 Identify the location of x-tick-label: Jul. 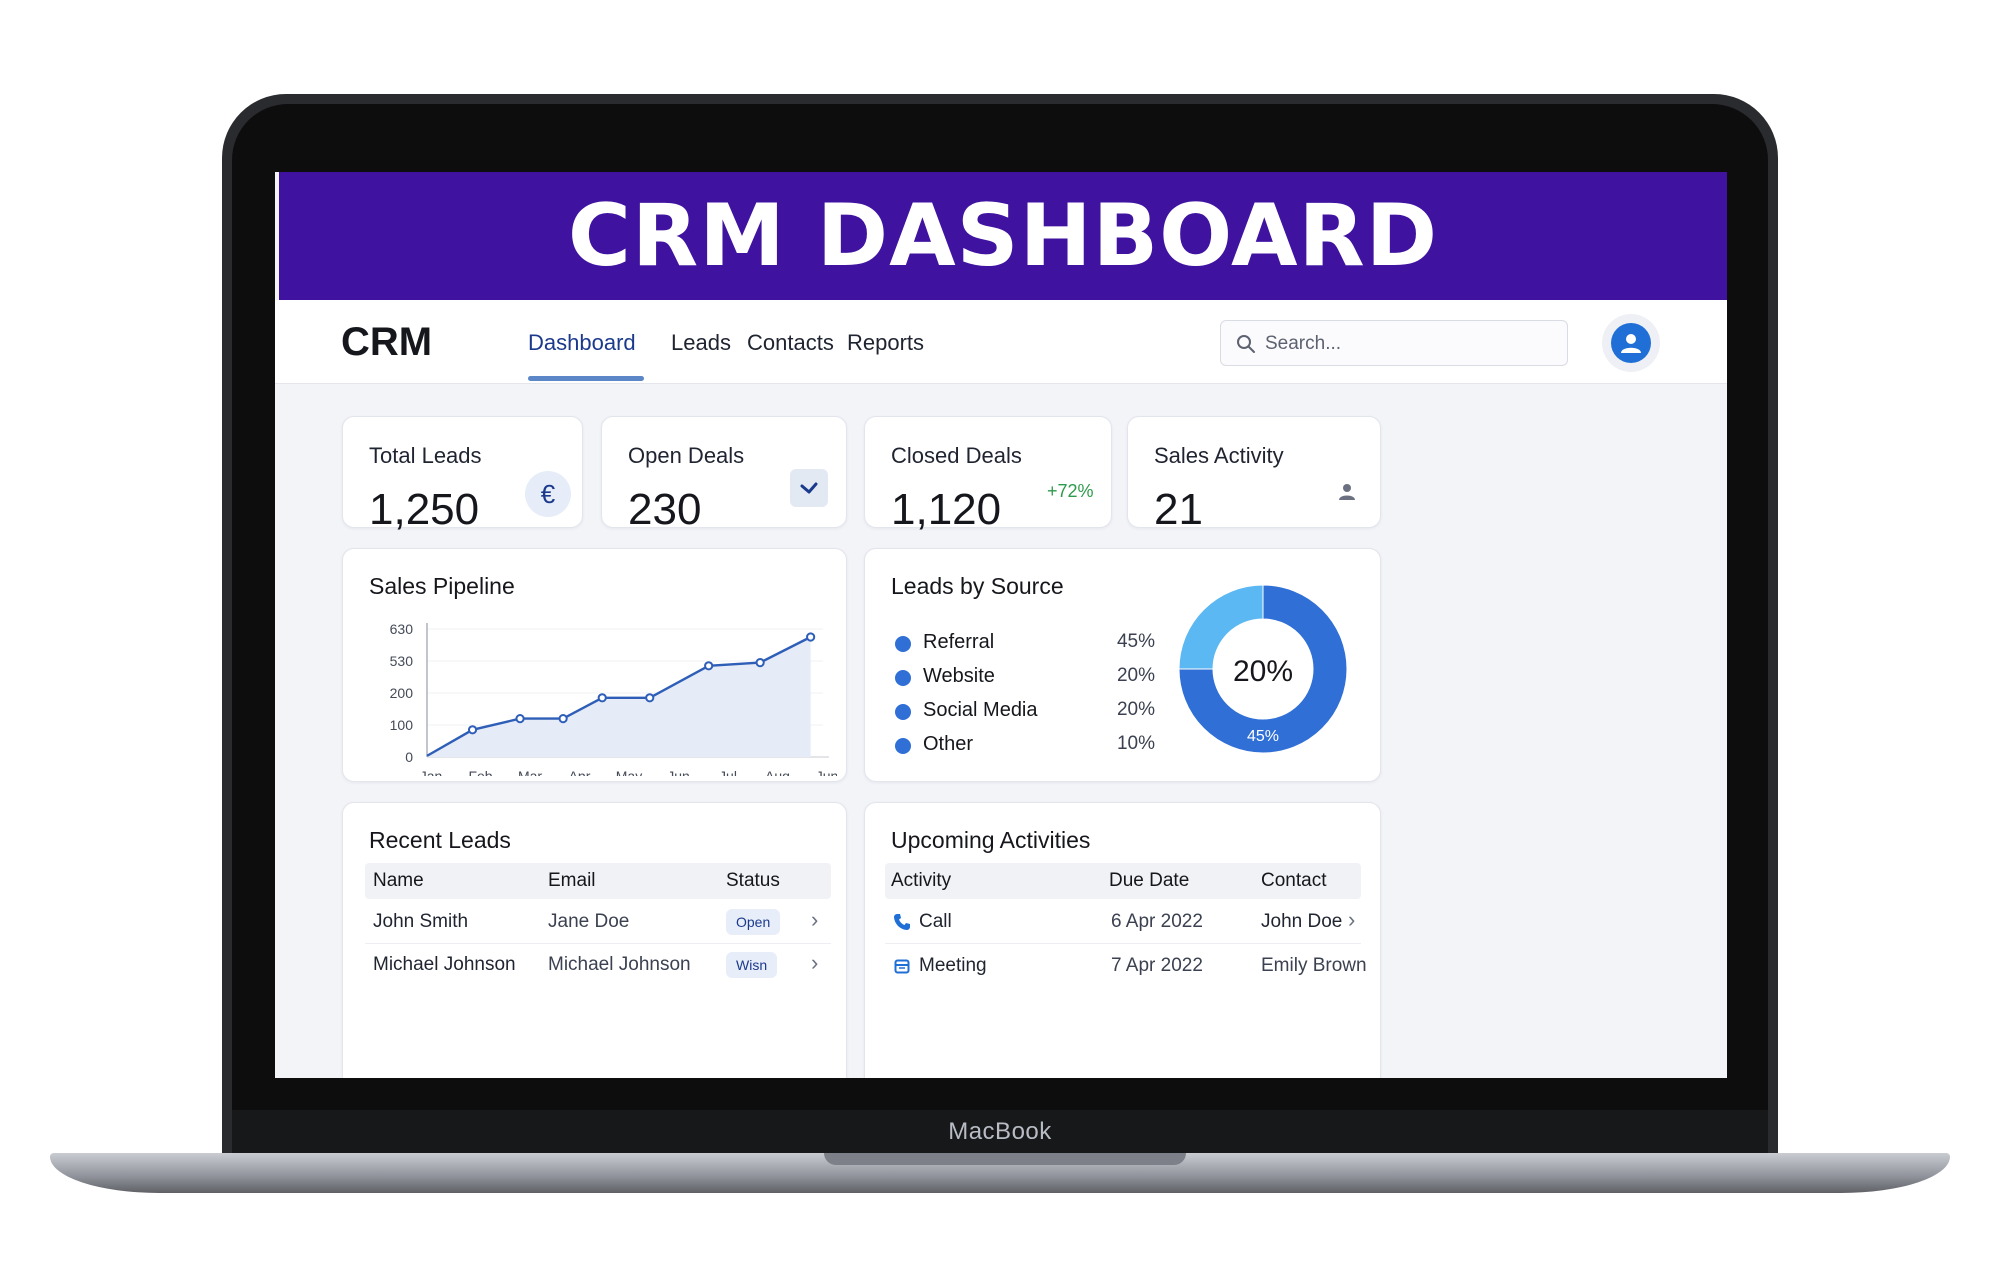
(728, 772).